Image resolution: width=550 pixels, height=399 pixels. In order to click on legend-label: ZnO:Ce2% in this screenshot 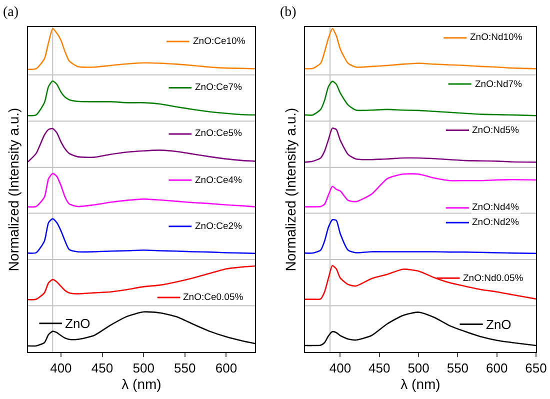, I will do `click(219, 226)`.